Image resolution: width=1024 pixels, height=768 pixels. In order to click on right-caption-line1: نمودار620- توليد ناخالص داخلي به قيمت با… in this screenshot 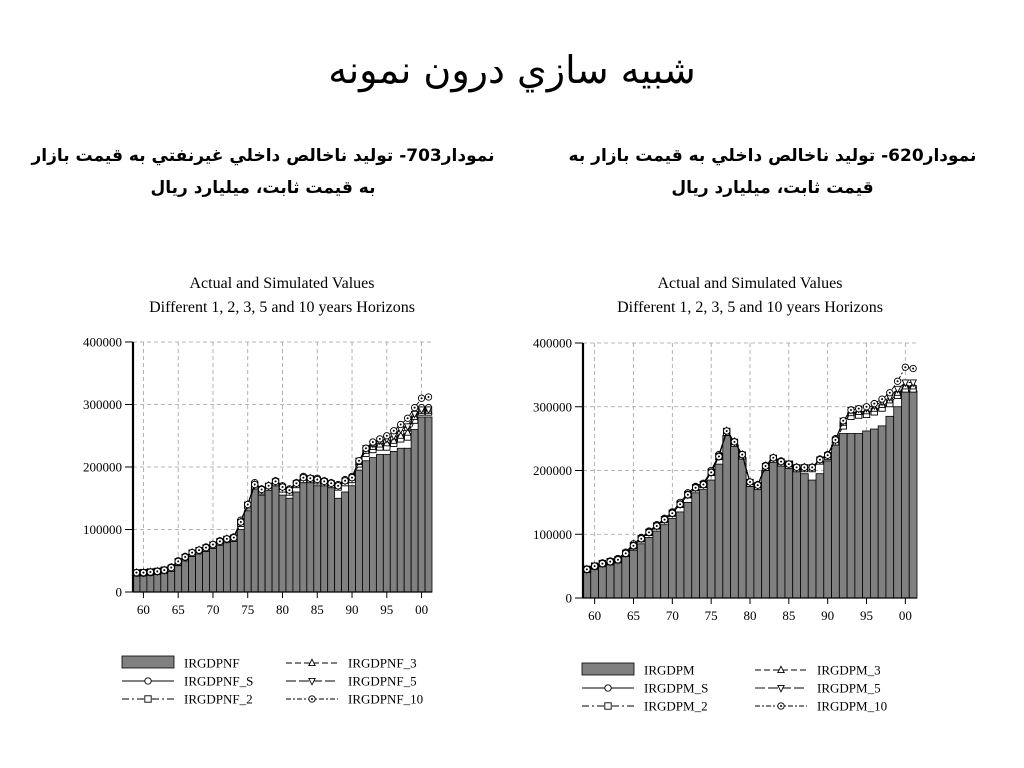, I will do `click(772, 156)`.